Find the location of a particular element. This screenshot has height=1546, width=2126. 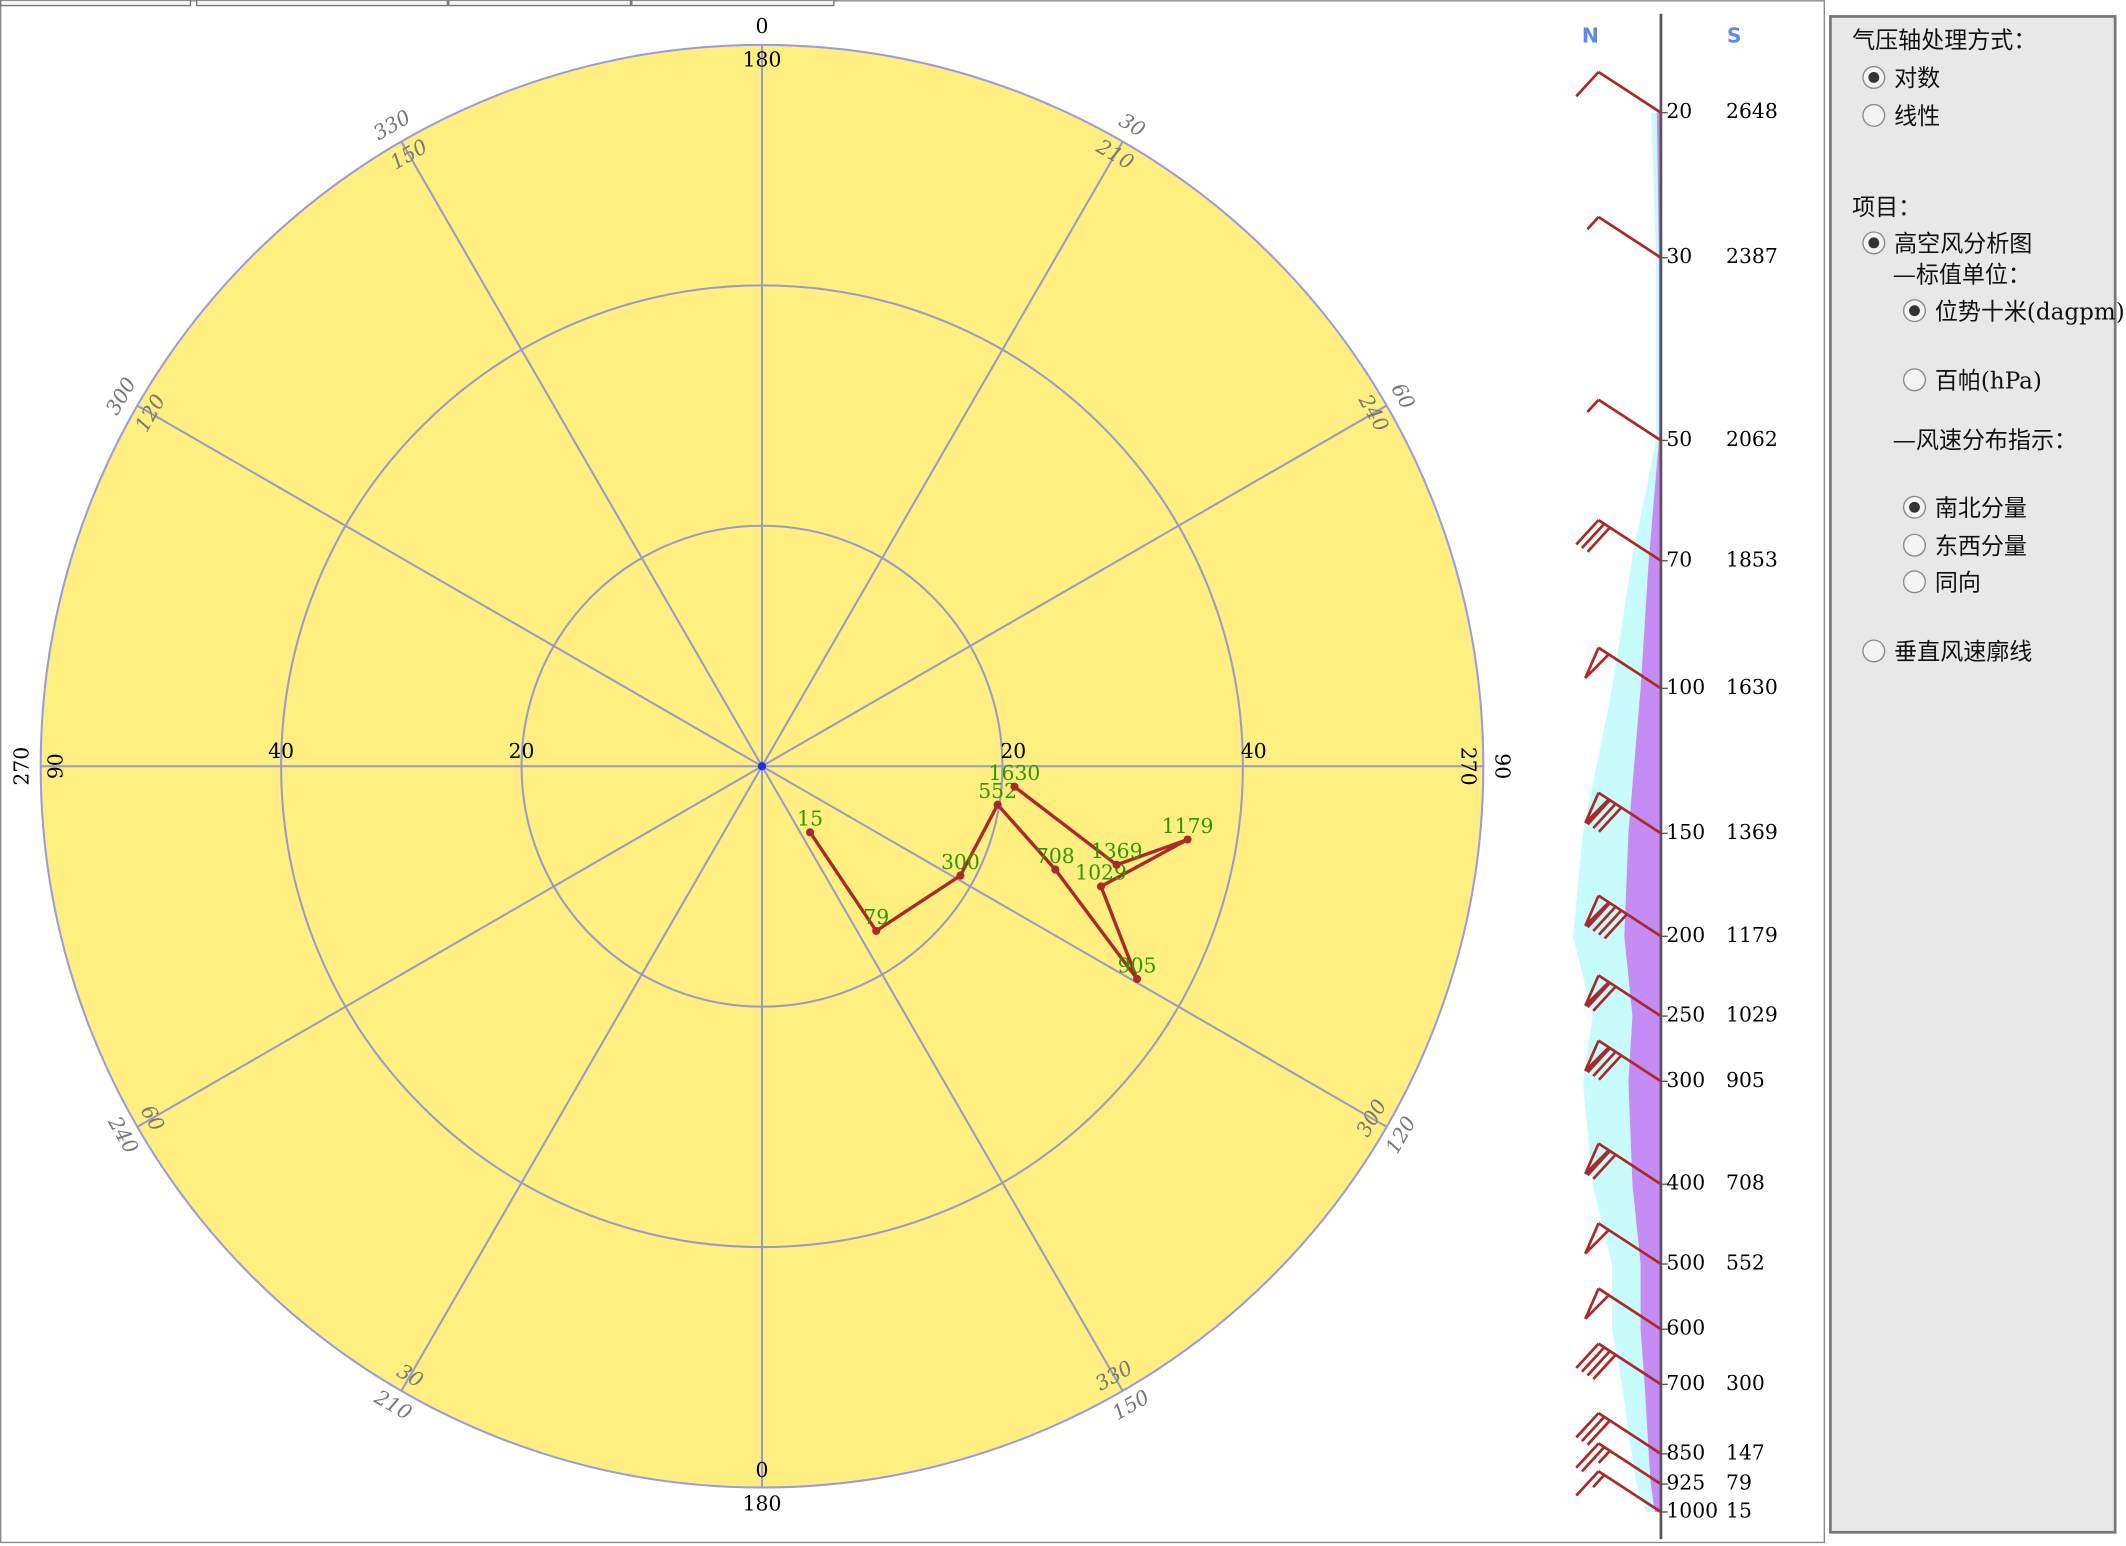

pressure-label: 100 is located at coordinates (1685, 687).